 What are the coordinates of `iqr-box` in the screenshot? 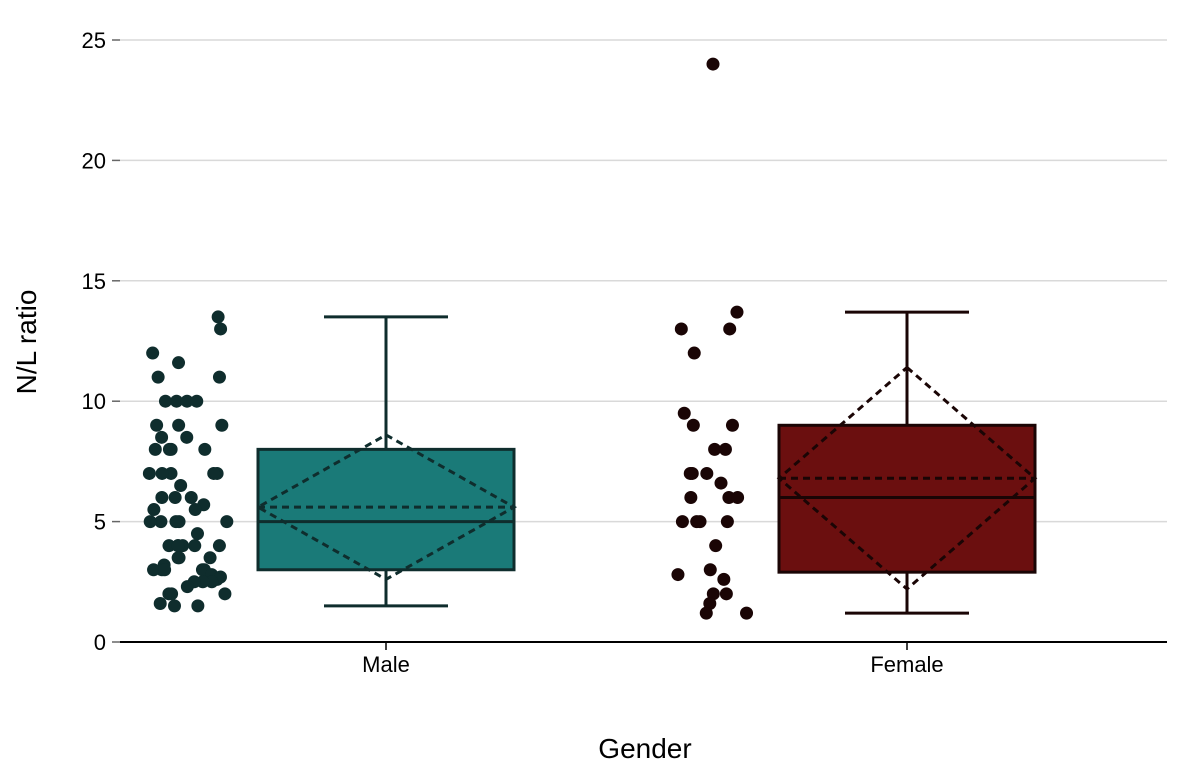 It's located at (386, 509).